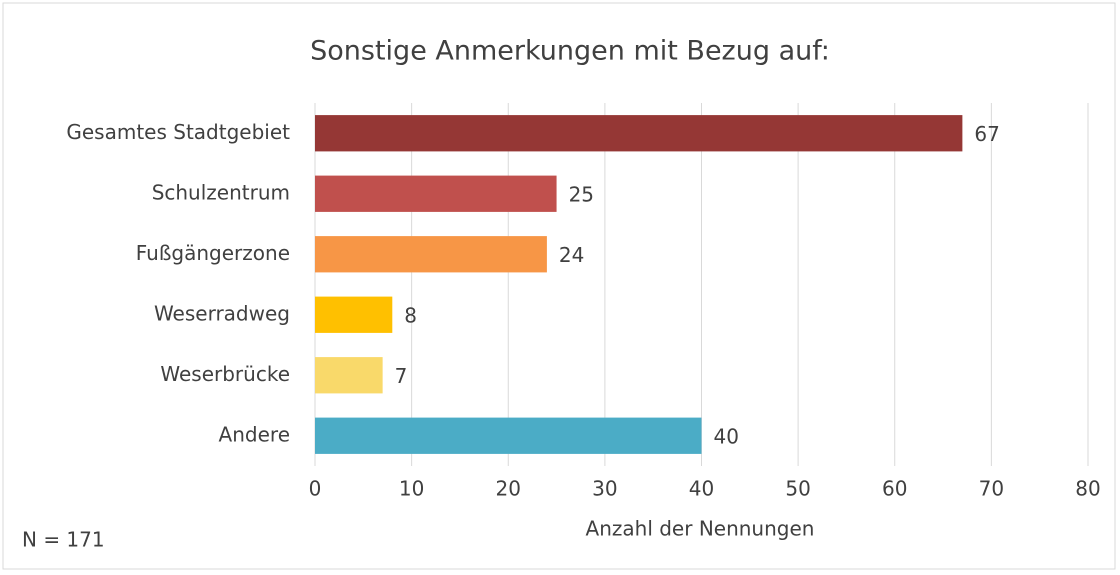 The image size is (1120, 575). Describe the element at coordinates (221, 192) in the screenshot. I see `y-tick-label: Schulzentrum` at that location.